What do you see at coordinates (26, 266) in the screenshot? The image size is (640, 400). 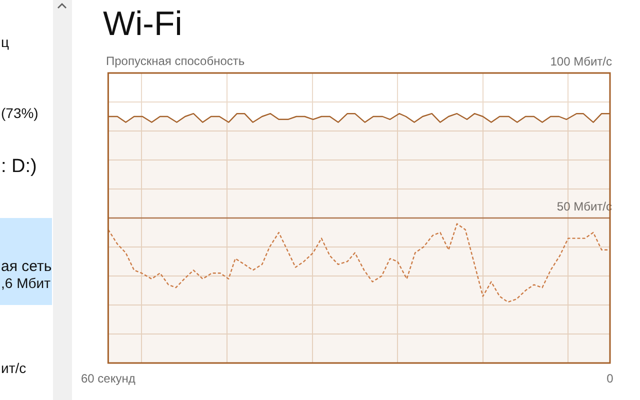 I see `text: ая сеть` at bounding box center [26, 266].